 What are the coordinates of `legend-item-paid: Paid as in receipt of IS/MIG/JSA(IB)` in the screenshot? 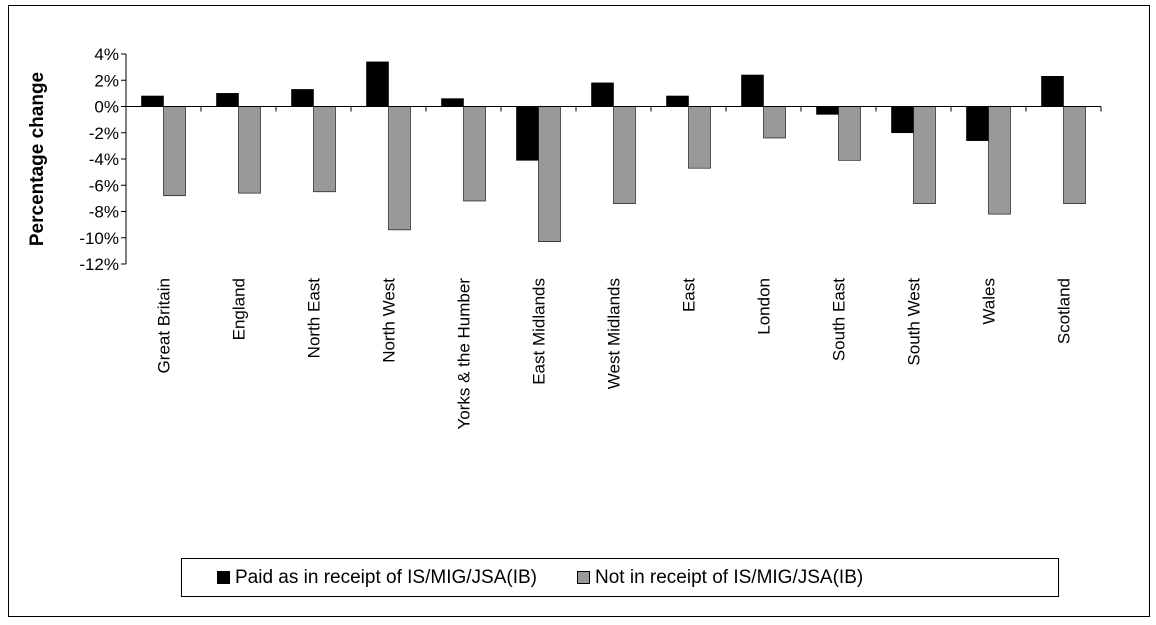 It's located at (377, 578).